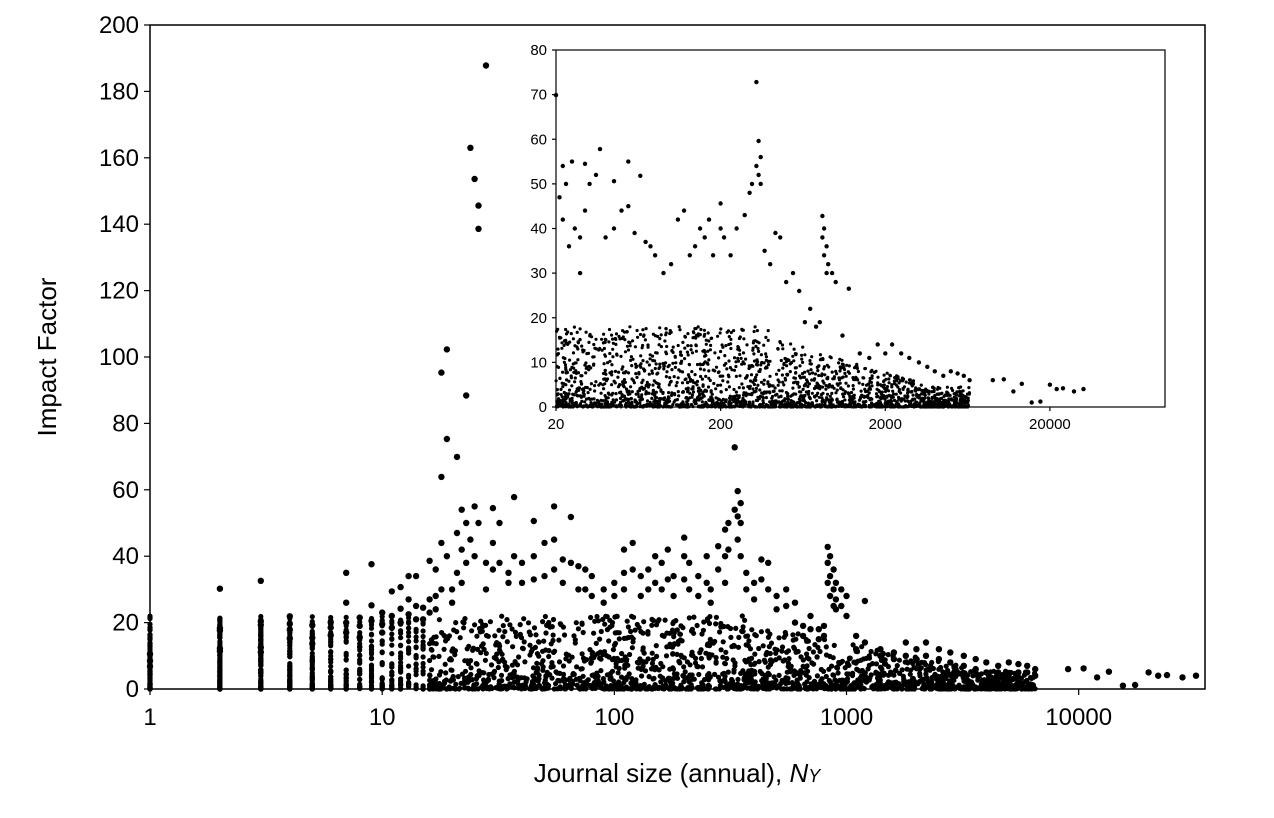 Image resolution: width=1274 pixels, height=818 pixels. I want to click on main-x-axis-ticks: 1 10 100 1000 10000, so click(627, 710).